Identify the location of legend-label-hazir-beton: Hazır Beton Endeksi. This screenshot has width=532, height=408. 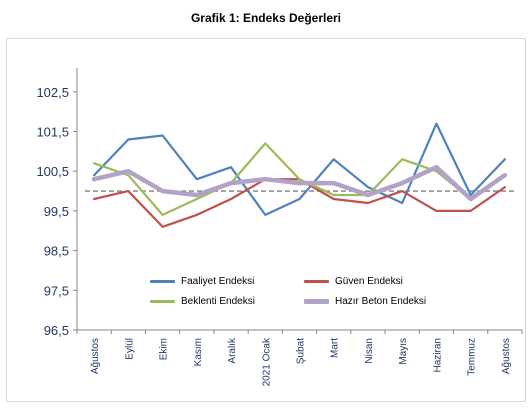
(381, 301).